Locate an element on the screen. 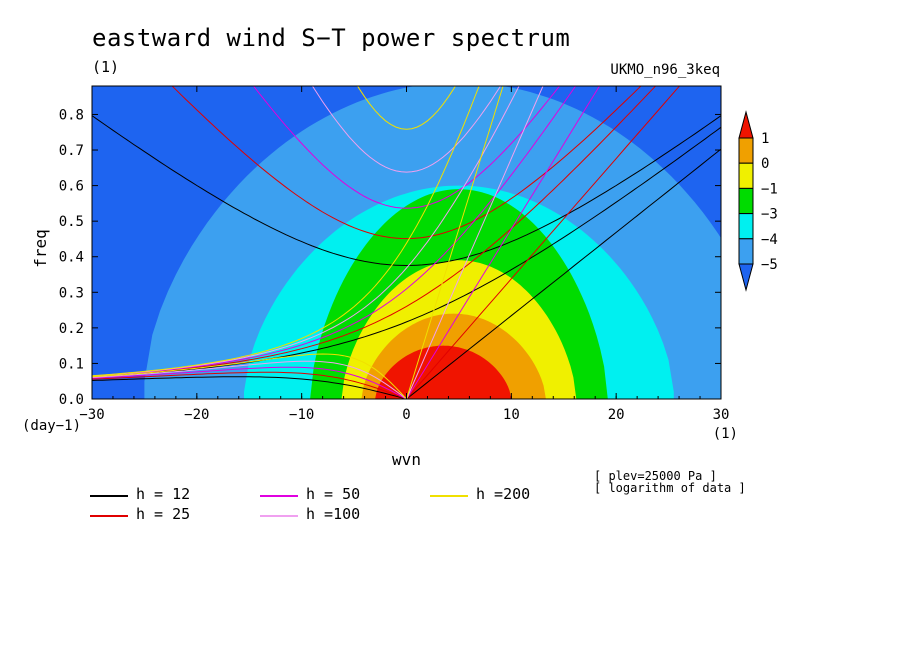 Image resolution: width=904 pixels, height=654 pixels. kelvin-curve-h200 is located at coordinates (455, 242).